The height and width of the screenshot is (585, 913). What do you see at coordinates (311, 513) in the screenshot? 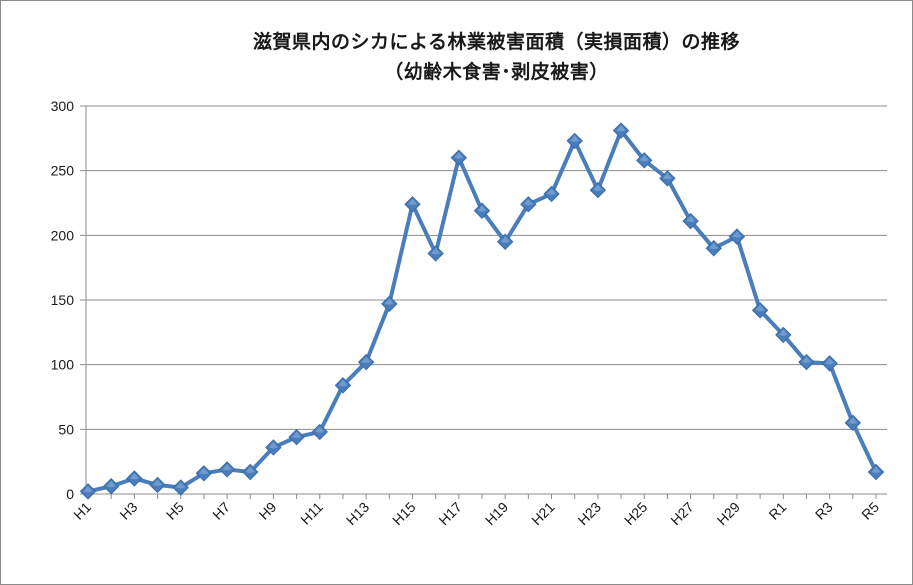
I see `x-tick-label: H11` at bounding box center [311, 513].